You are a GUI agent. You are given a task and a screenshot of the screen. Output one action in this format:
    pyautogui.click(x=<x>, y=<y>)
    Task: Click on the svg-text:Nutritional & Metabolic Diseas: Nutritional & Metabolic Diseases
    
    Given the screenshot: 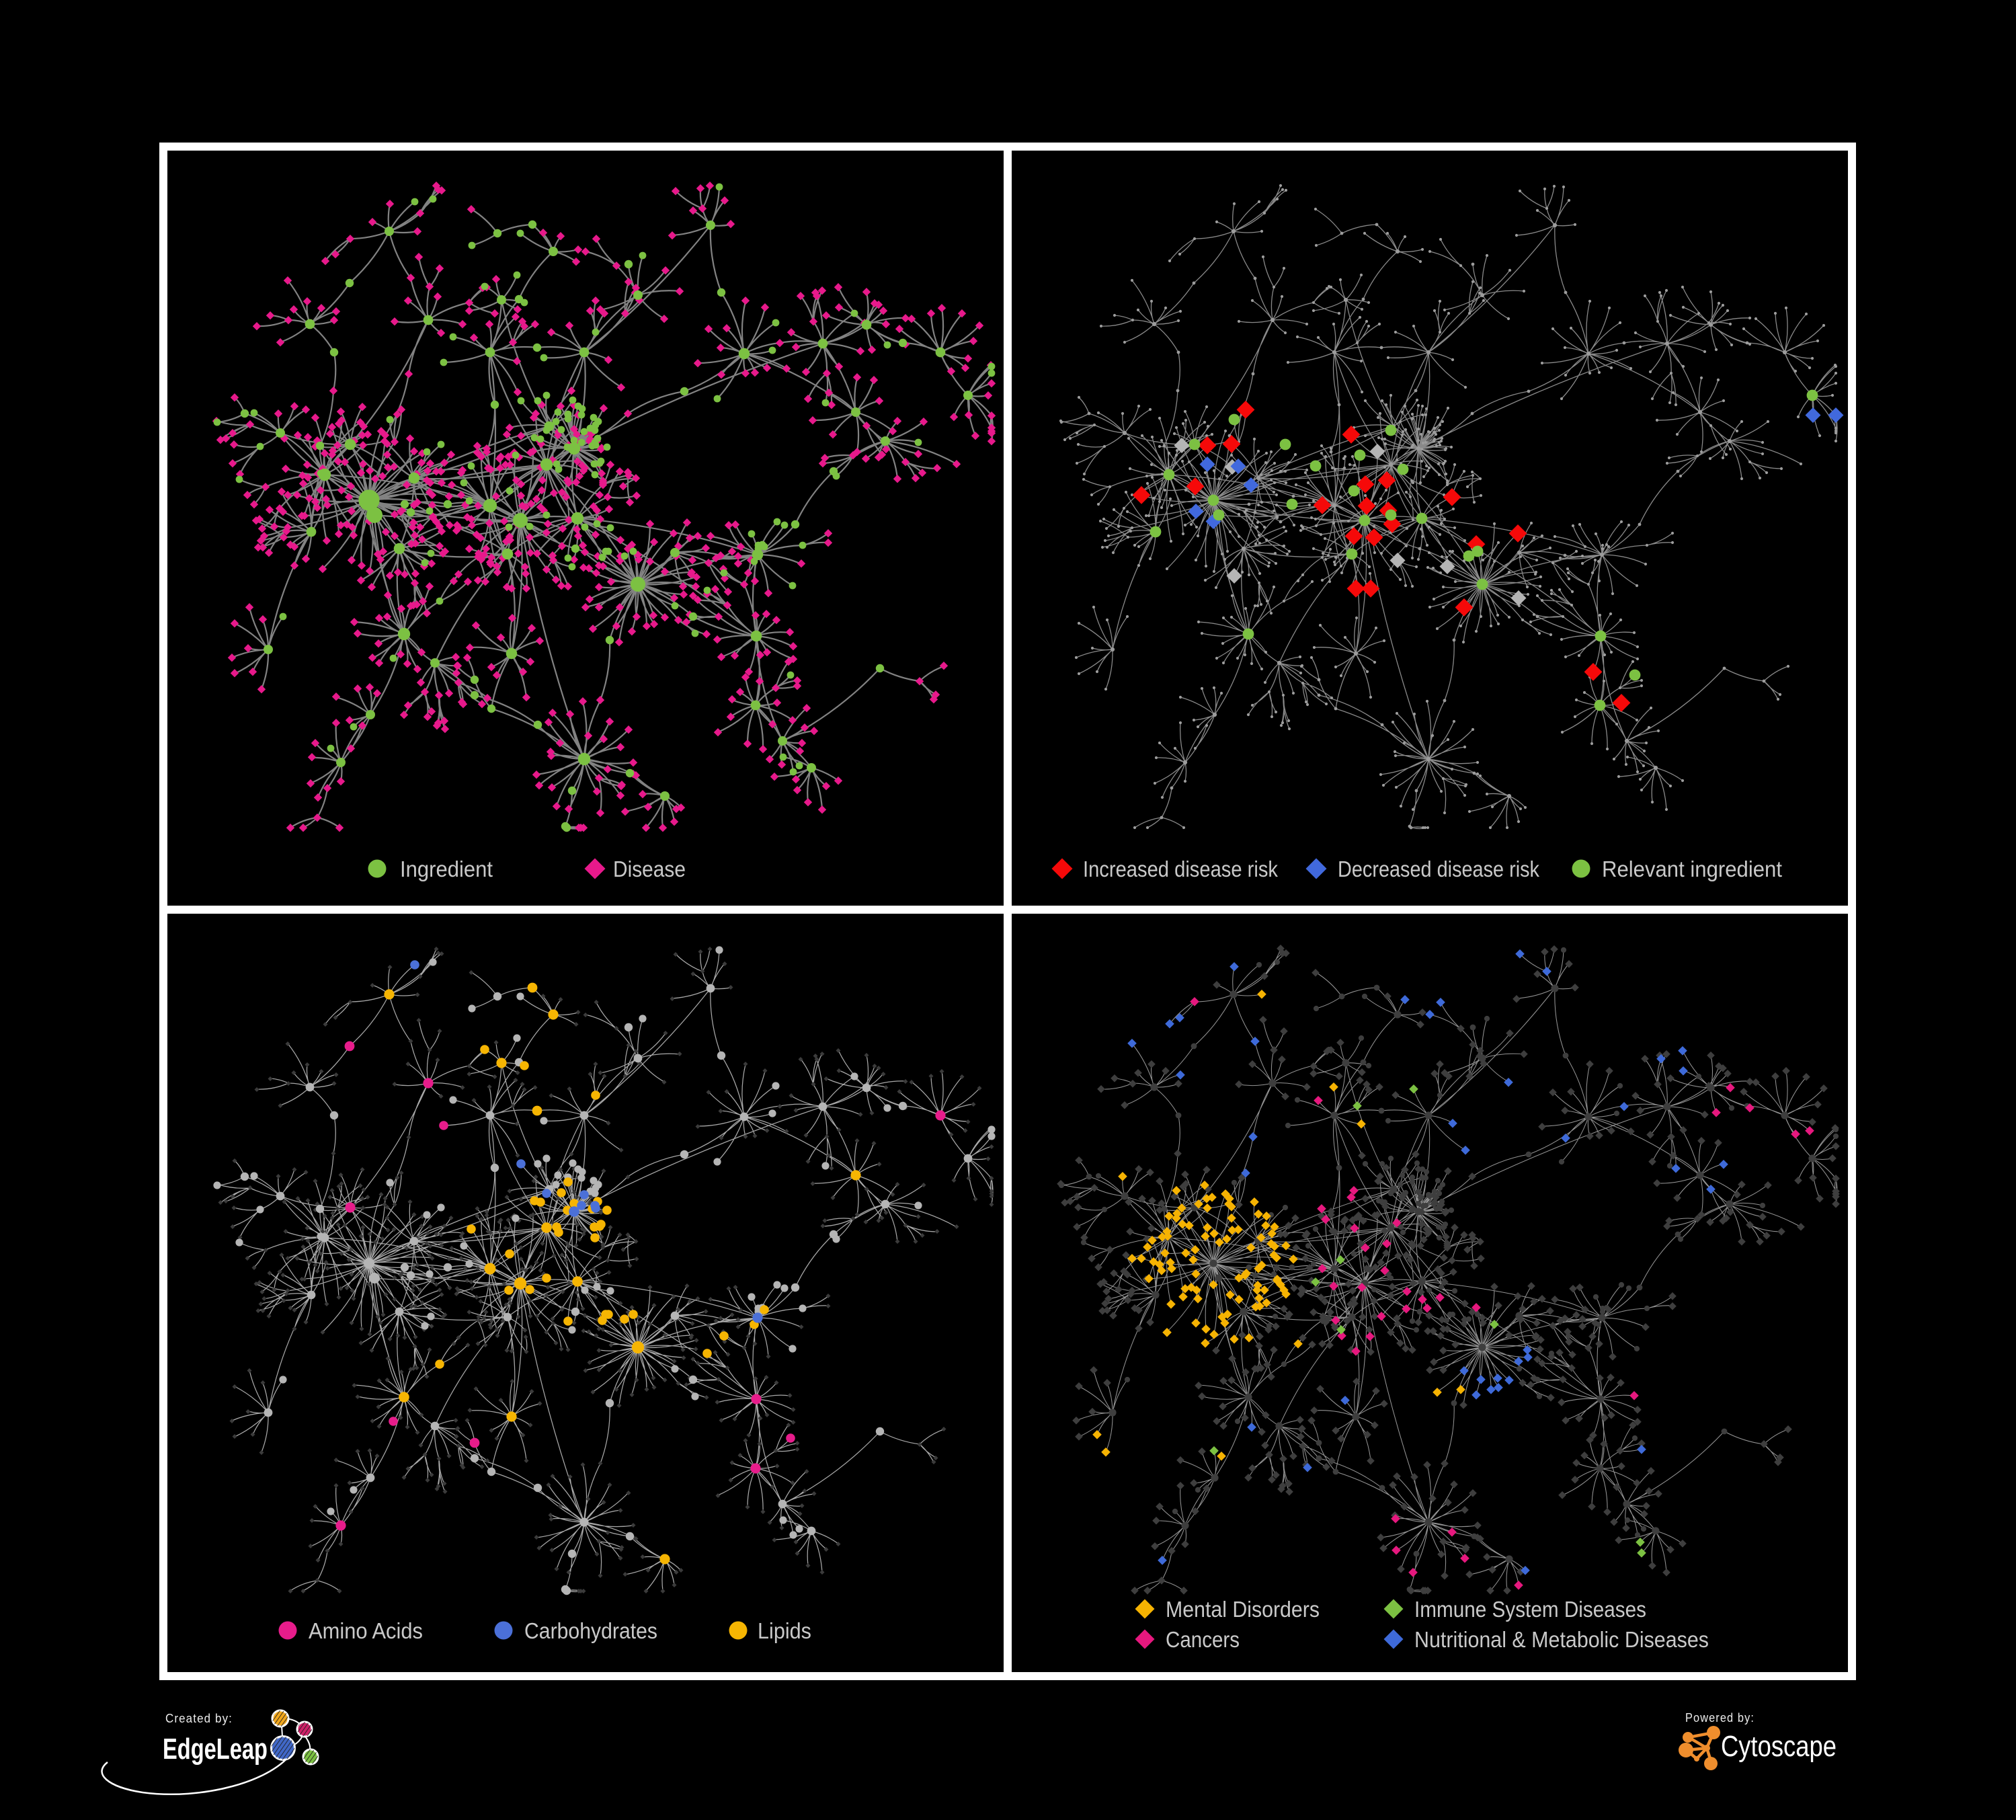 What is the action you would take?
    pyautogui.click(x=1561, y=1639)
    